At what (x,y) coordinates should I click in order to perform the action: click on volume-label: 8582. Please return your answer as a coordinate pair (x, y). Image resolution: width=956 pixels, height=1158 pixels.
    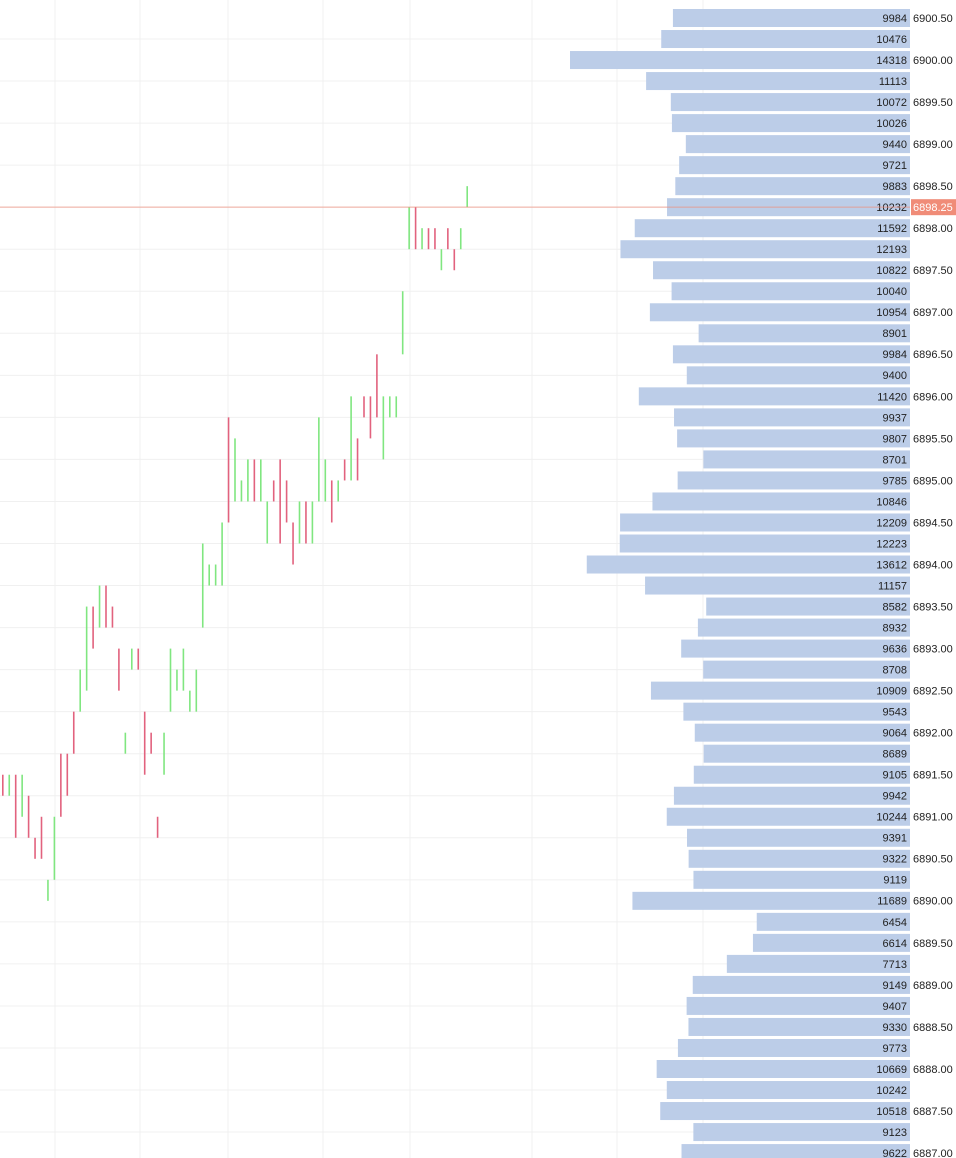
    Looking at the image, I should click on (895, 607).